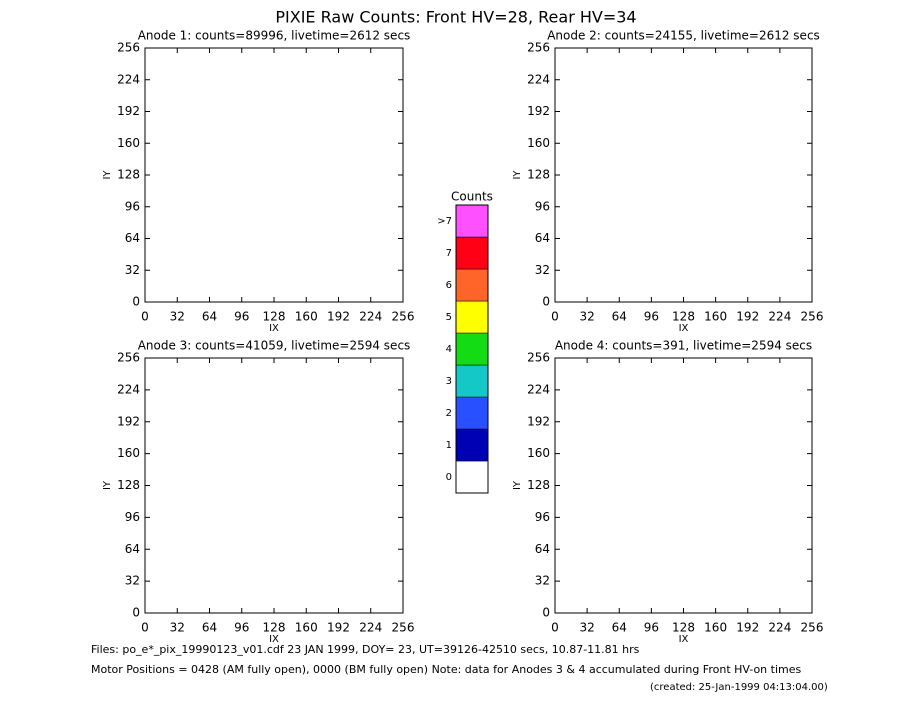 The height and width of the screenshot is (705, 913). I want to click on colorbar-label: 7, so click(449, 253).